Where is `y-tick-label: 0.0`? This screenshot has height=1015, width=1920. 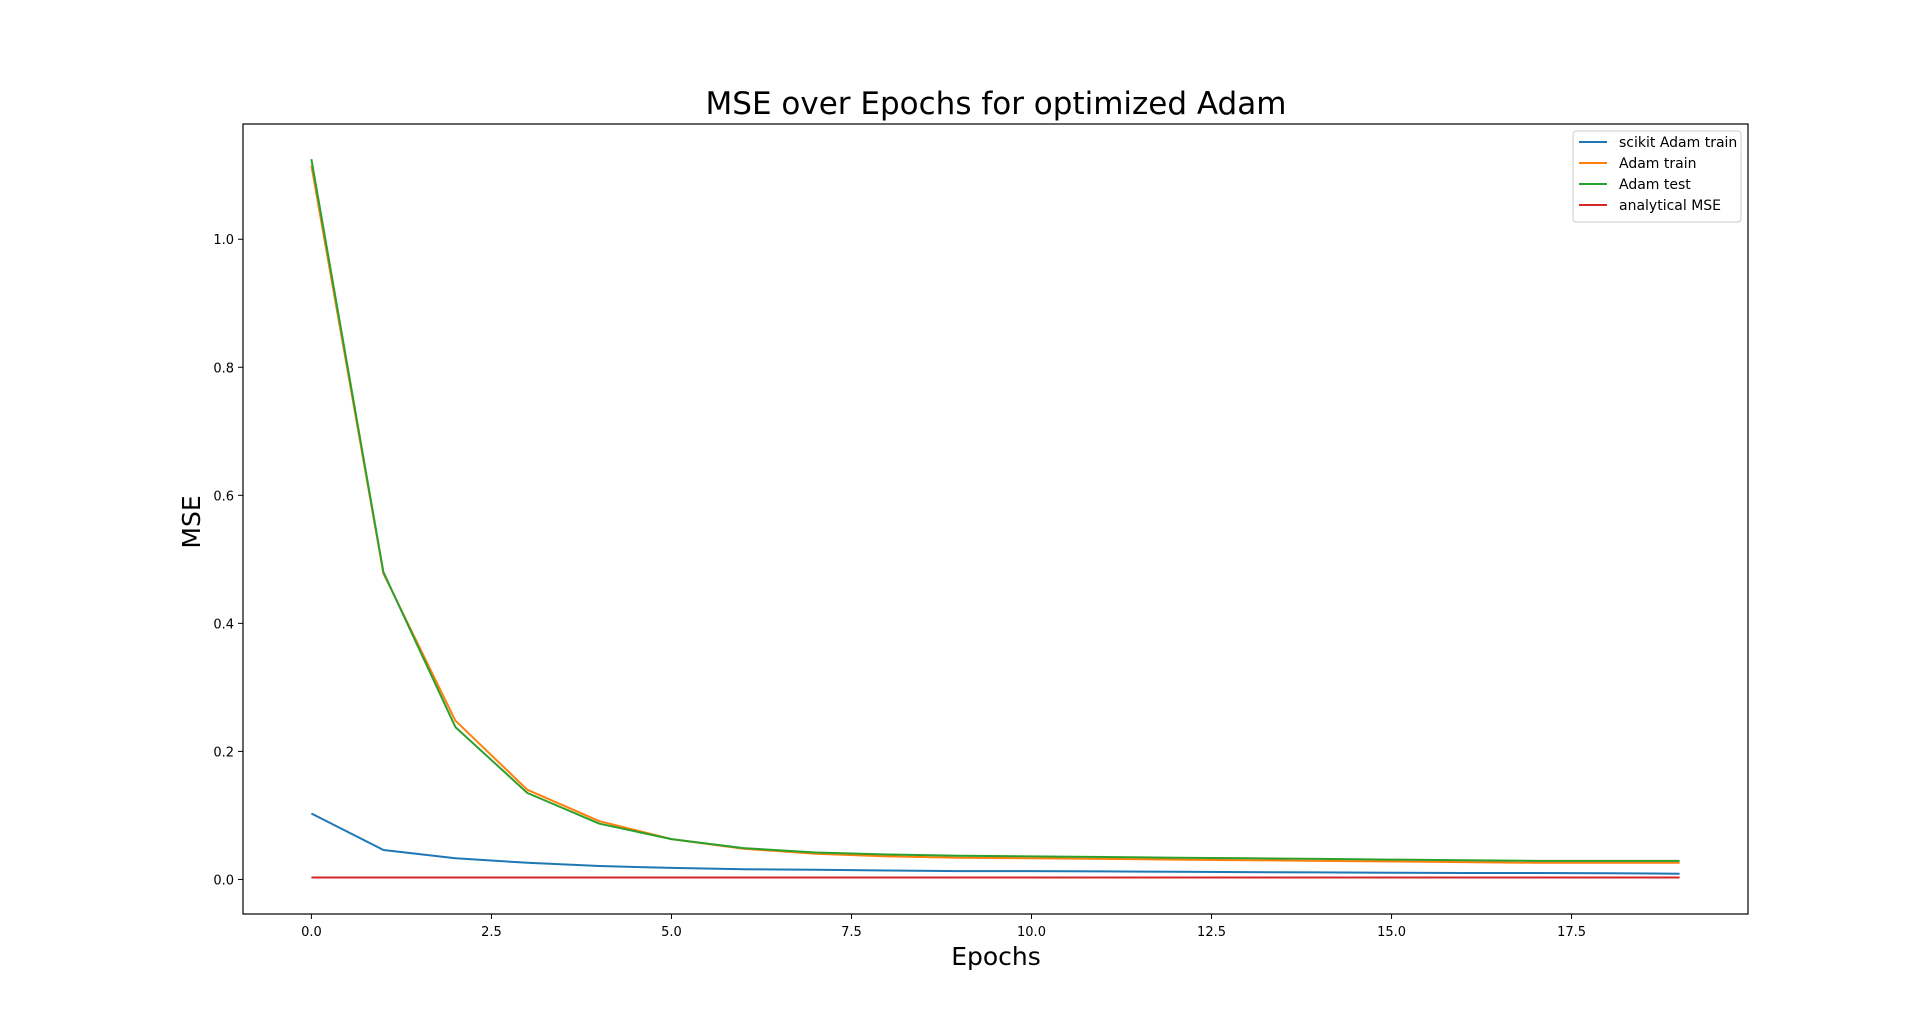 y-tick-label: 0.0 is located at coordinates (223, 880).